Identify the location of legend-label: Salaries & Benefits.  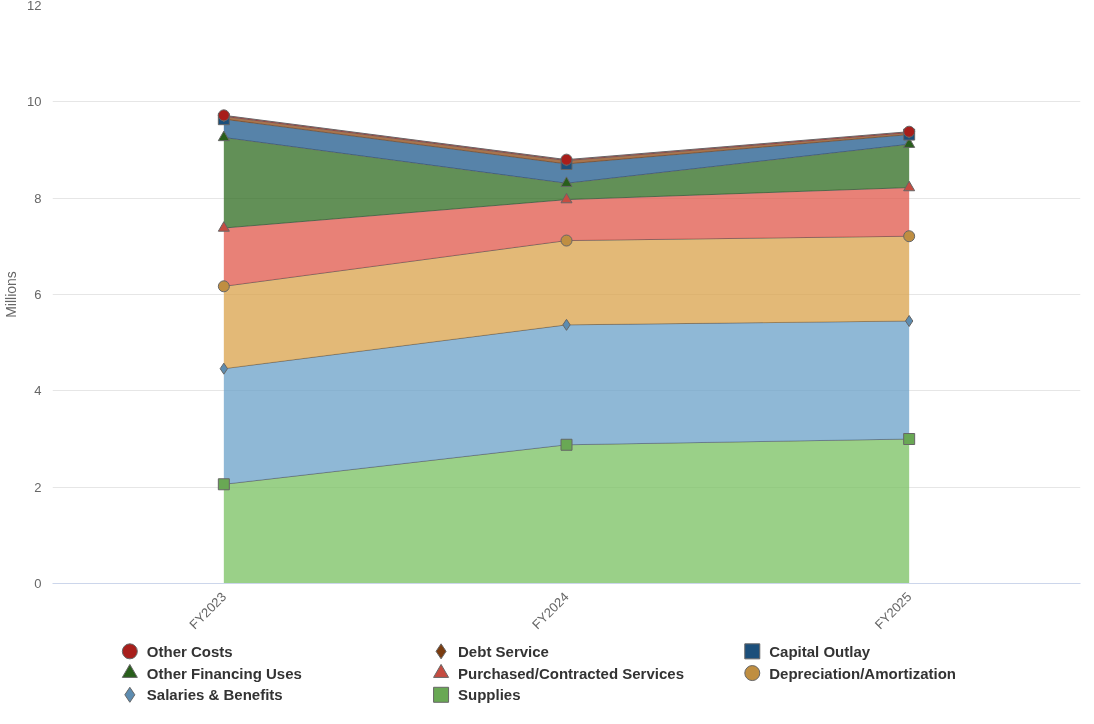
(214, 695).